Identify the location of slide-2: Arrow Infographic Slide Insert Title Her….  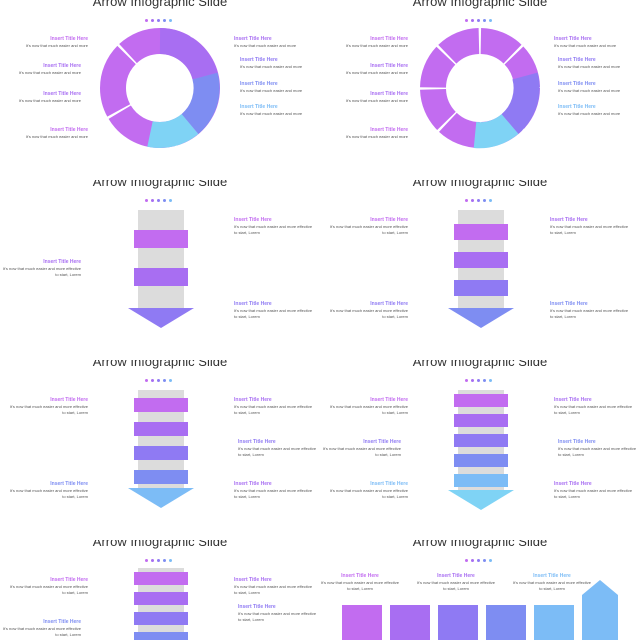
(480, 90).